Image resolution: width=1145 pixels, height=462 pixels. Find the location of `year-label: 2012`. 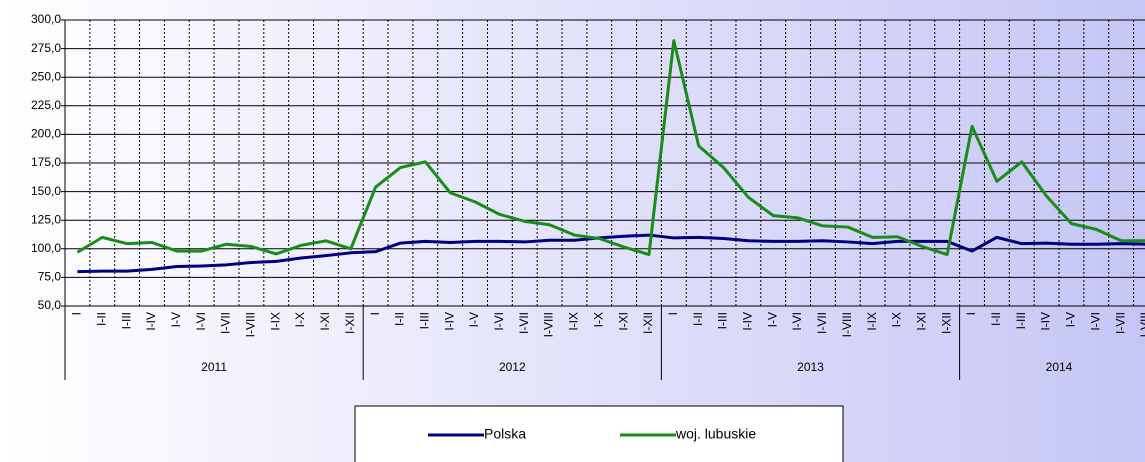

year-label: 2012 is located at coordinates (512, 367).